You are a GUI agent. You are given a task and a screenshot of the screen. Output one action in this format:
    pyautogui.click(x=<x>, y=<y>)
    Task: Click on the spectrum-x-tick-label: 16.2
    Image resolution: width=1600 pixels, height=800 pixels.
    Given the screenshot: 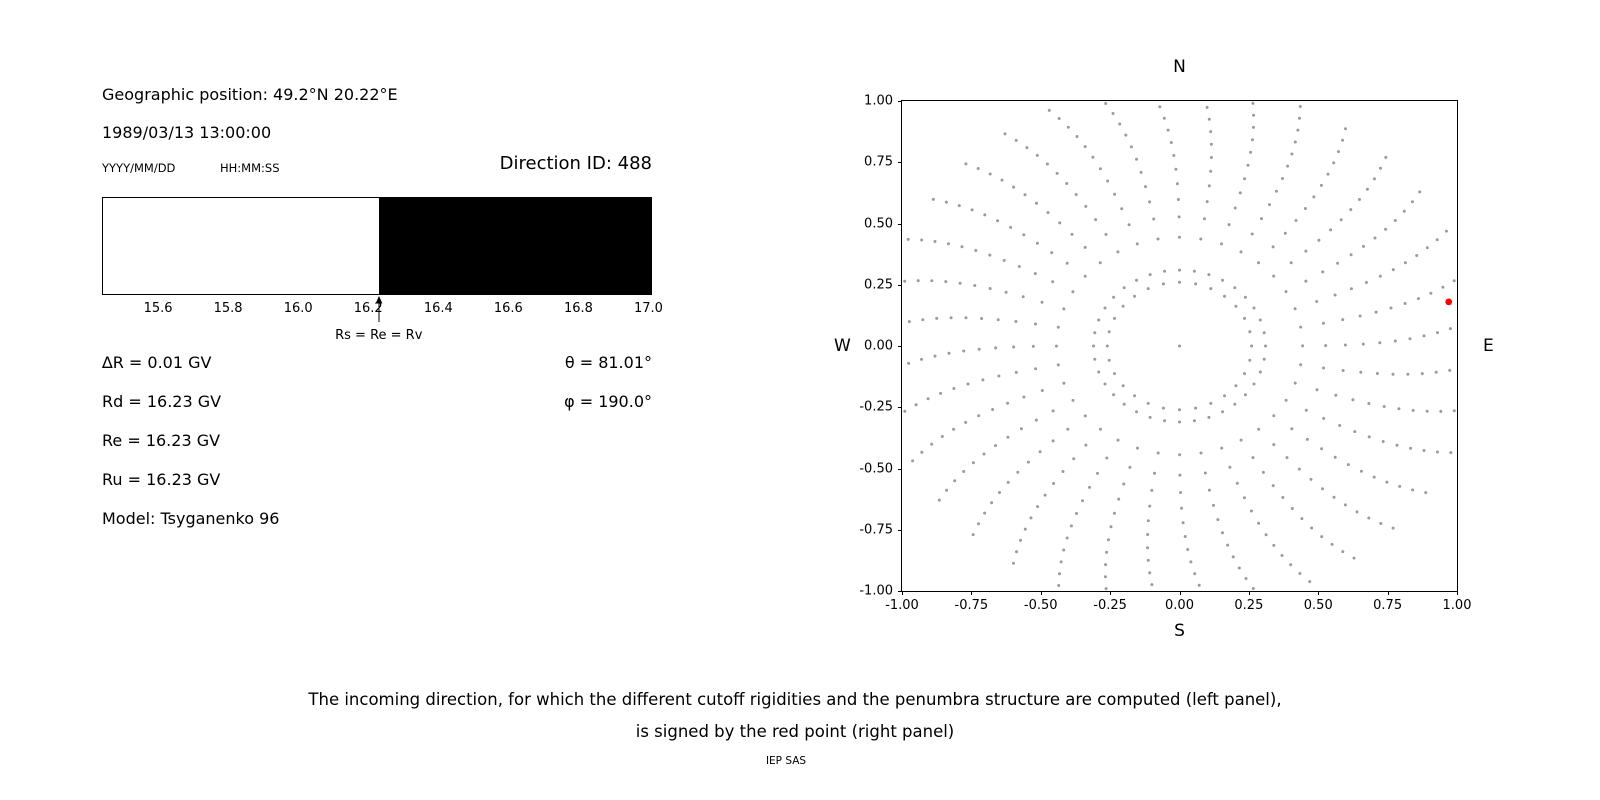 What is the action you would take?
    pyautogui.click(x=368, y=308)
    